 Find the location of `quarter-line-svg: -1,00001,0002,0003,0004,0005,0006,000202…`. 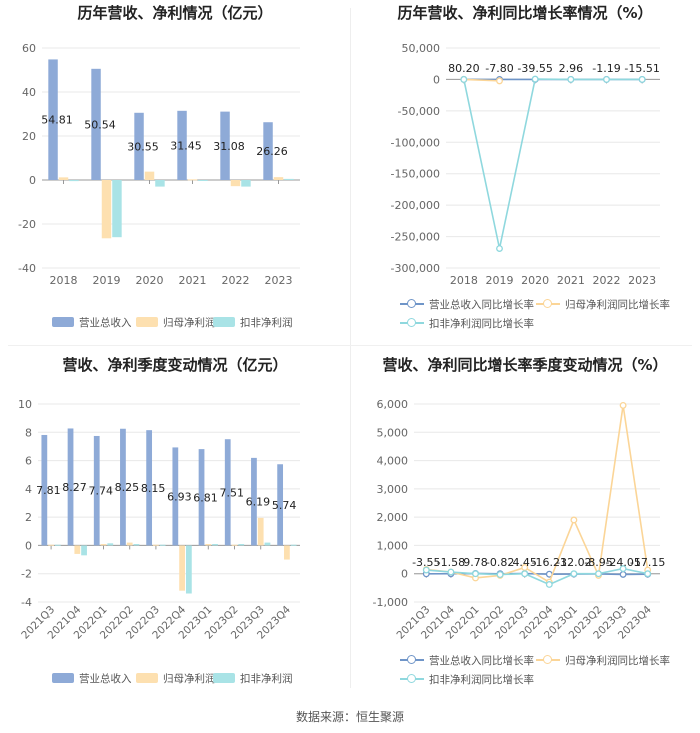

quarter-line-svg: -1,00001,0002,0003,0004,0005,0006,000202… is located at coordinates (519, 520).